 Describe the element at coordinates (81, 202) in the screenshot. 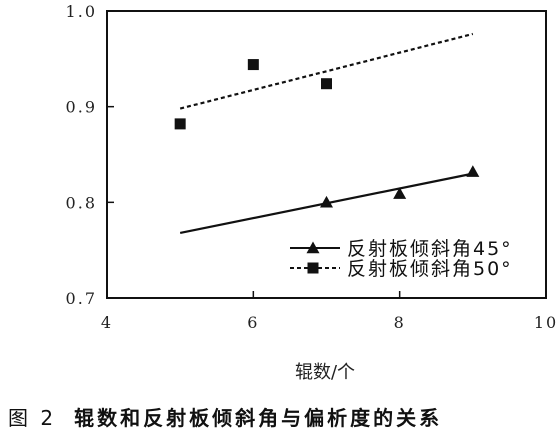

I see `y-tick-label: 0.8` at that location.